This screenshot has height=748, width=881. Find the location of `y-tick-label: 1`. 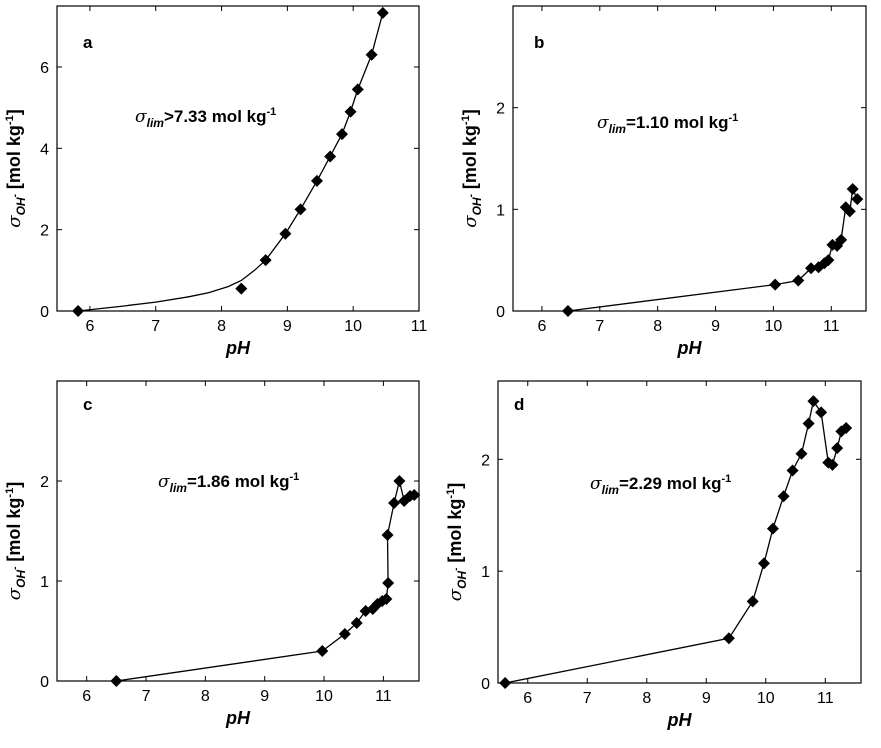

y-tick-label: 1 is located at coordinates (500, 210).